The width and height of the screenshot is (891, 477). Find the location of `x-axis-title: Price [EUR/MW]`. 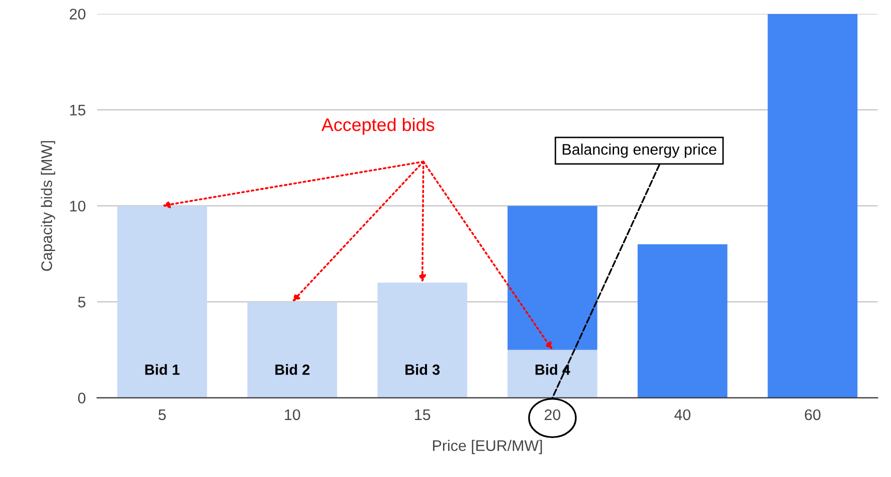

x-axis-title: Price [EUR/MW] is located at coordinates (487, 447).